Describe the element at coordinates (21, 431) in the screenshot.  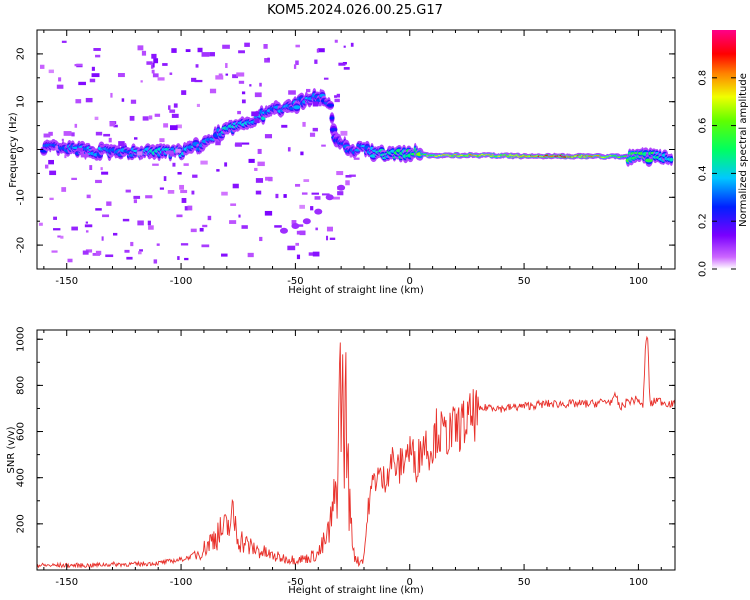
I see `snr-ytick-label: 600` at that location.